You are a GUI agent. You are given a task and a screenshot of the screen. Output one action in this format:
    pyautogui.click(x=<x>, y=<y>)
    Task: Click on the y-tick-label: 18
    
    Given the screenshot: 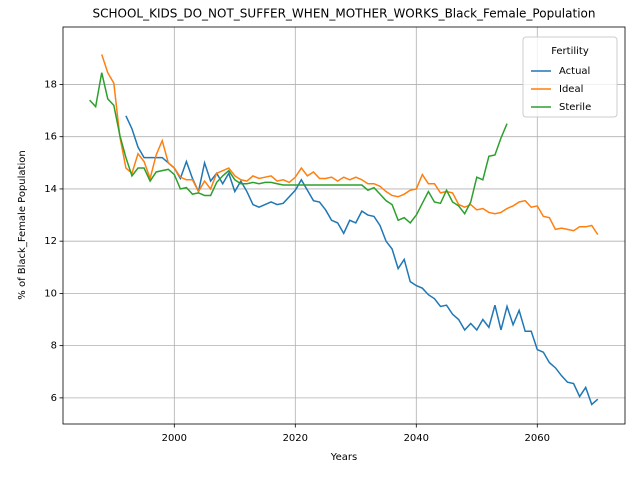 What is the action you would take?
    pyautogui.click(x=50, y=84)
    